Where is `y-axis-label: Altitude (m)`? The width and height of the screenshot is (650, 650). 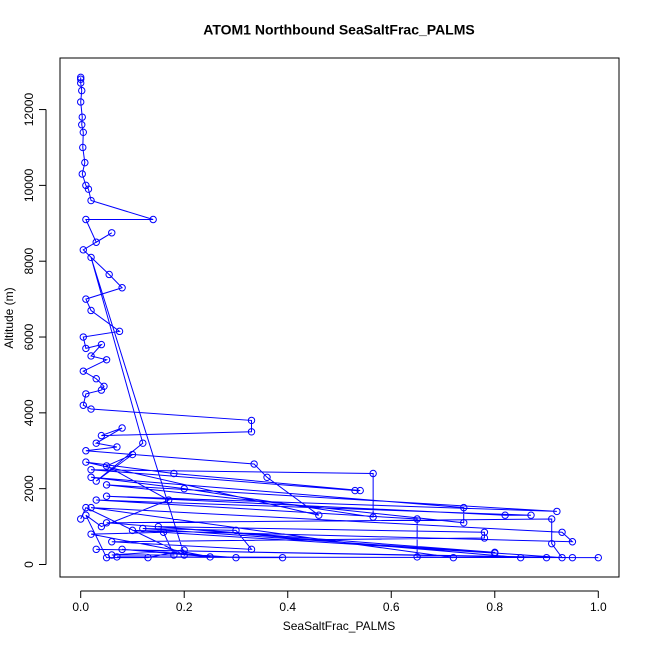
y-axis-label: Altitude (m) is located at coordinates (9, 317).